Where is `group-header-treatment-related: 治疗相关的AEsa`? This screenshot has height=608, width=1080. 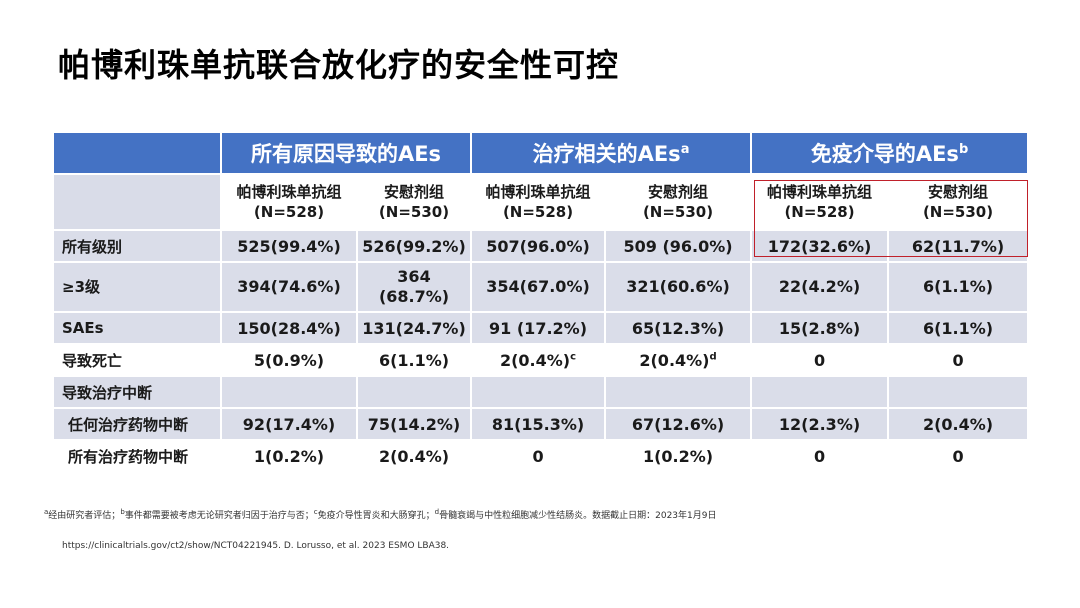 group-header-treatment-related: 治疗相关的AEsa is located at coordinates (611, 154).